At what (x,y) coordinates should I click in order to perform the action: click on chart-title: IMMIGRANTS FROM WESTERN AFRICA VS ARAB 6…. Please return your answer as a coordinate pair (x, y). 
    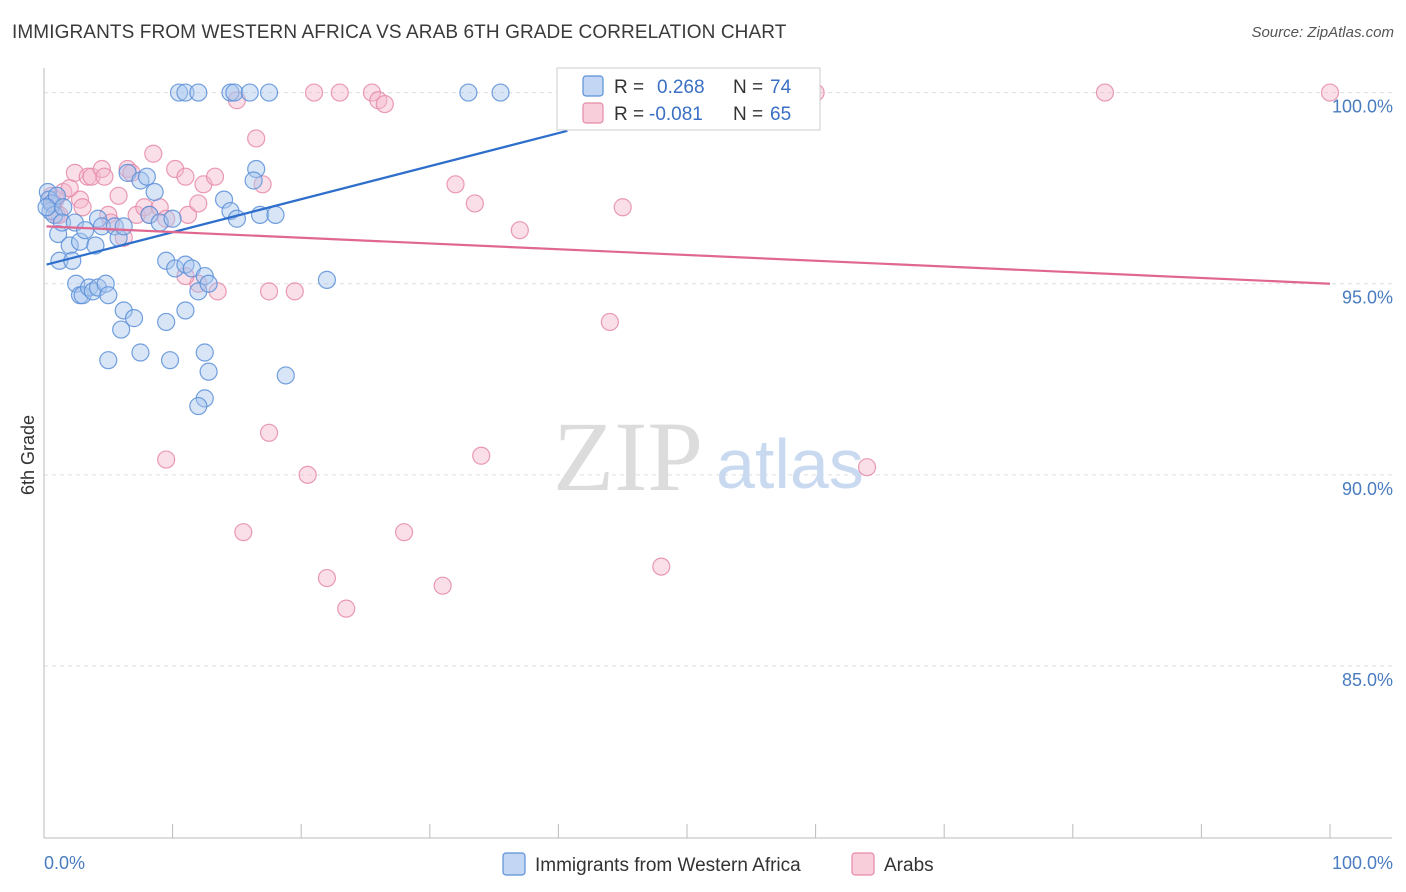
    Looking at the image, I should click on (399, 32).